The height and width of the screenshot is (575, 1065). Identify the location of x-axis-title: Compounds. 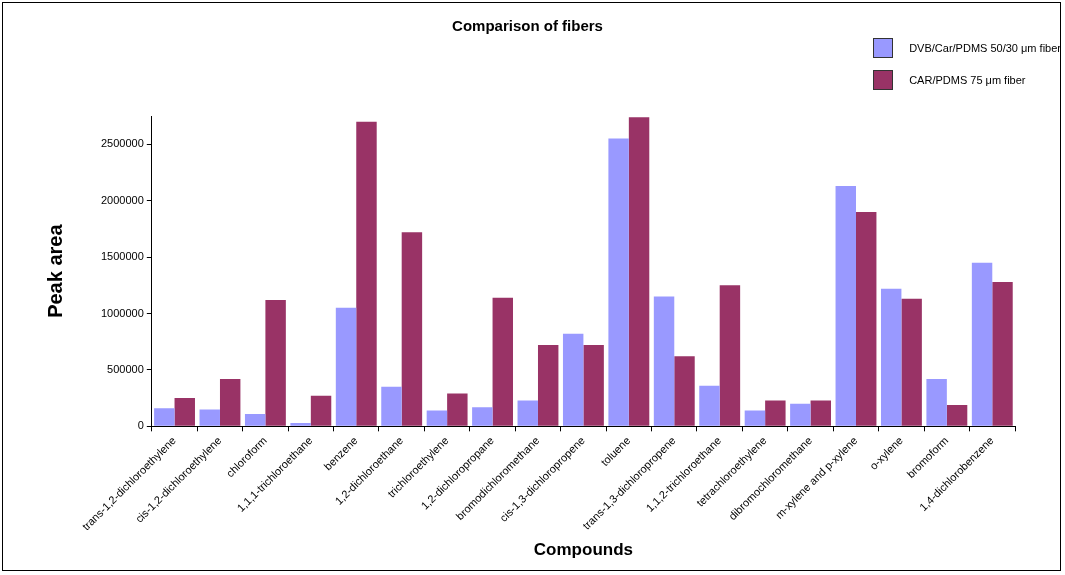
(583, 550).